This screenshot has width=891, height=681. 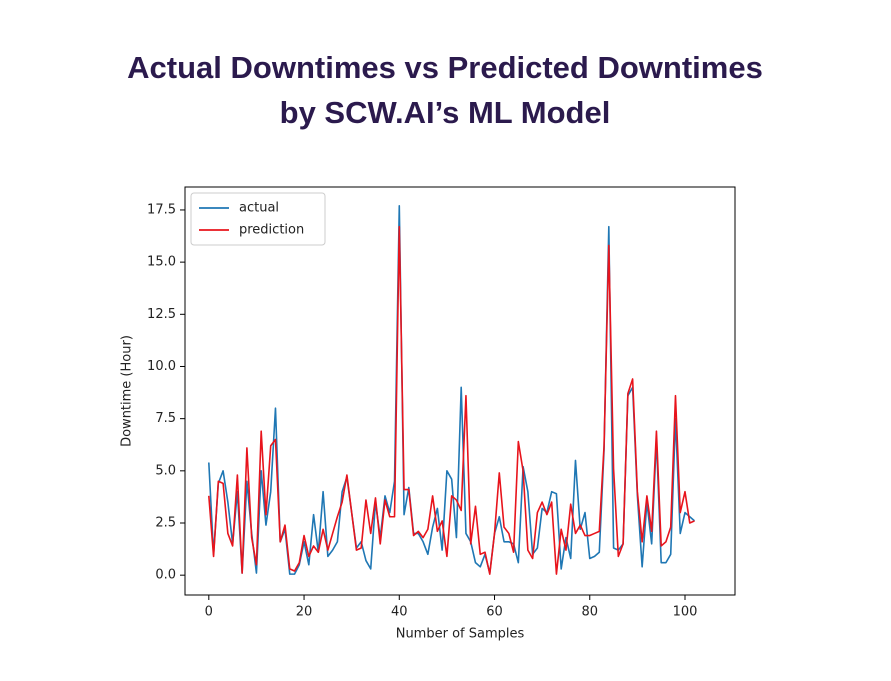 What do you see at coordinates (161, 262) in the screenshot?
I see `y-tick-label: 15.0` at bounding box center [161, 262].